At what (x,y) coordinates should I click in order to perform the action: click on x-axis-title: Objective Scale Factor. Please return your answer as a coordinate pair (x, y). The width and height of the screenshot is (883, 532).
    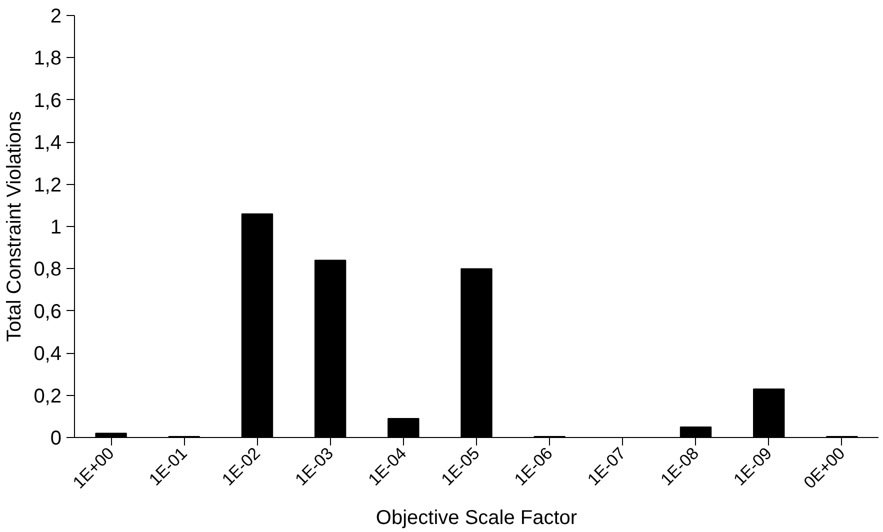
    Looking at the image, I should click on (477, 518).